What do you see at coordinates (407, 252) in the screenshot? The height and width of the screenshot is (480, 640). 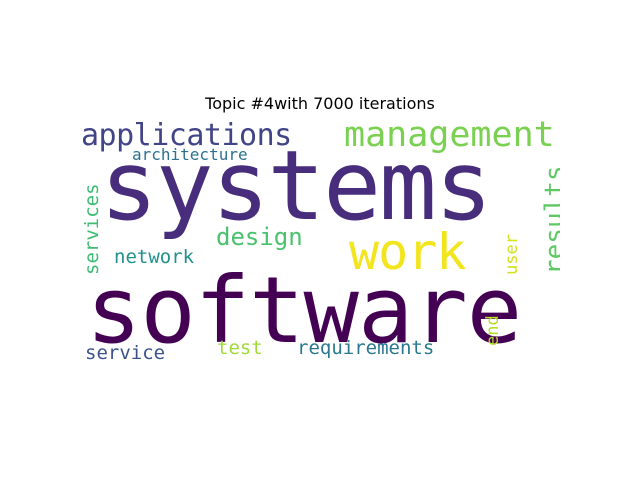 I see `word-work: work` at bounding box center [407, 252].